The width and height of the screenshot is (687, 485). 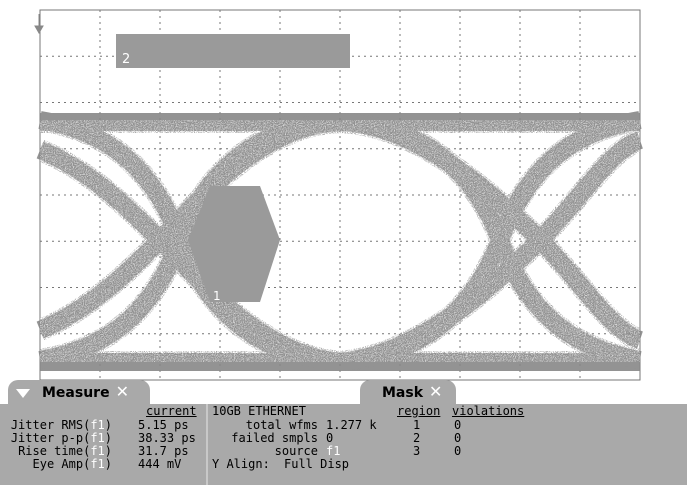 What do you see at coordinates (23, 393) in the screenshot?
I see `triangle-down-icon` at bounding box center [23, 393].